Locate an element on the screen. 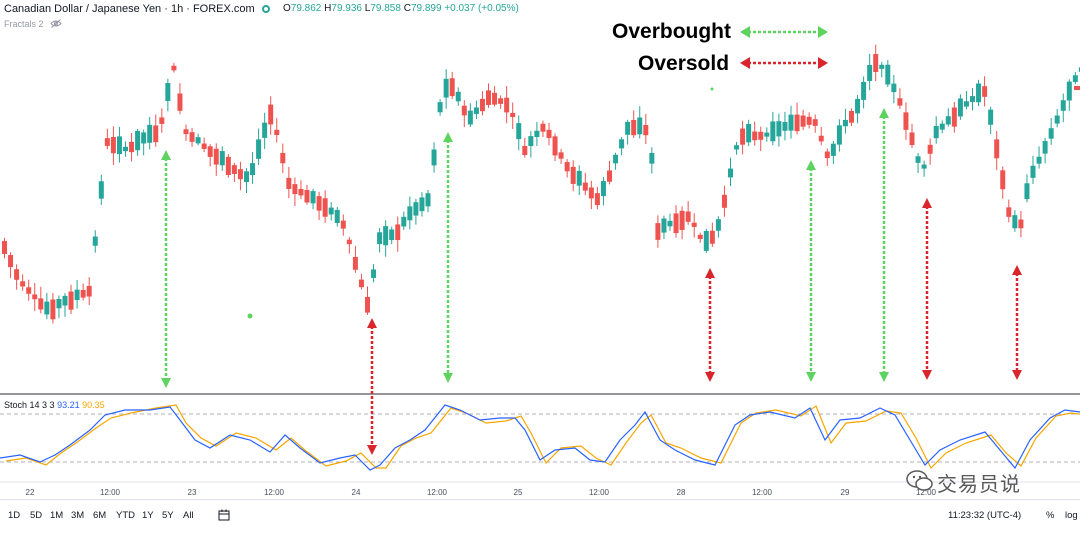  fractals-indicator-label: Fractals 2 is located at coordinates (24, 24).